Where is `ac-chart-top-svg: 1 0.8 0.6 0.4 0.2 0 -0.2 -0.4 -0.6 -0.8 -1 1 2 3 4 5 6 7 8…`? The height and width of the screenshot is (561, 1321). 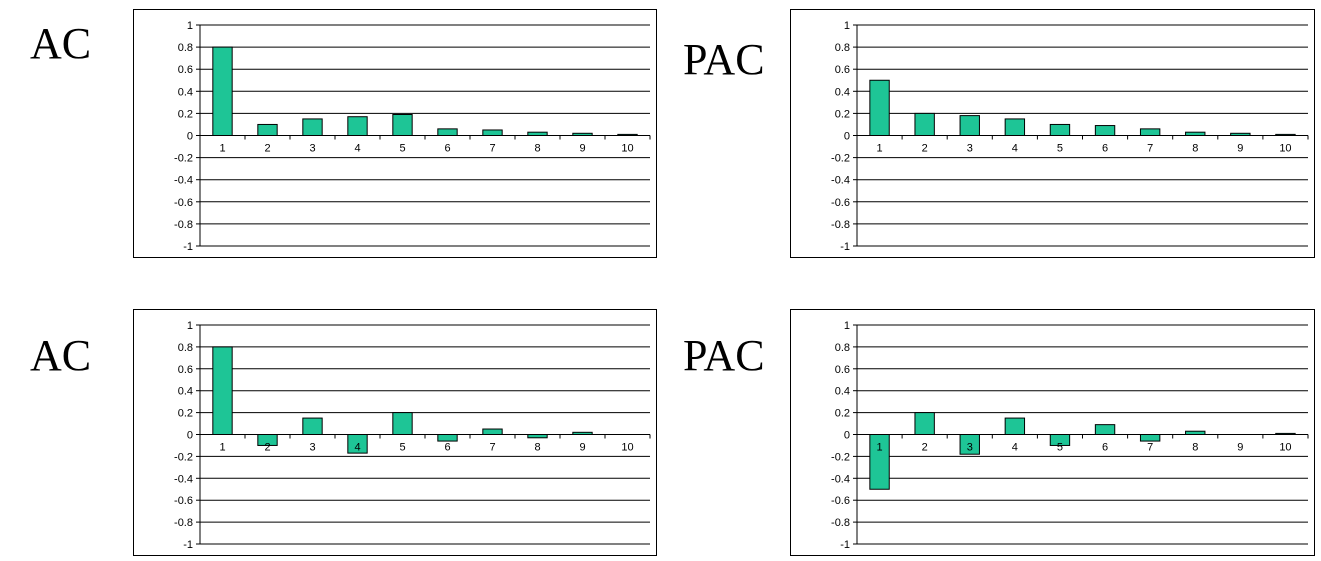
ac-chart-top-svg: 1 0.8 0.6 0.4 0.2 0 -0.2 -0.4 -0.6 -0.8 -1 1 2 3 4 5 6 7 8… is located at coordinates (412, 136).